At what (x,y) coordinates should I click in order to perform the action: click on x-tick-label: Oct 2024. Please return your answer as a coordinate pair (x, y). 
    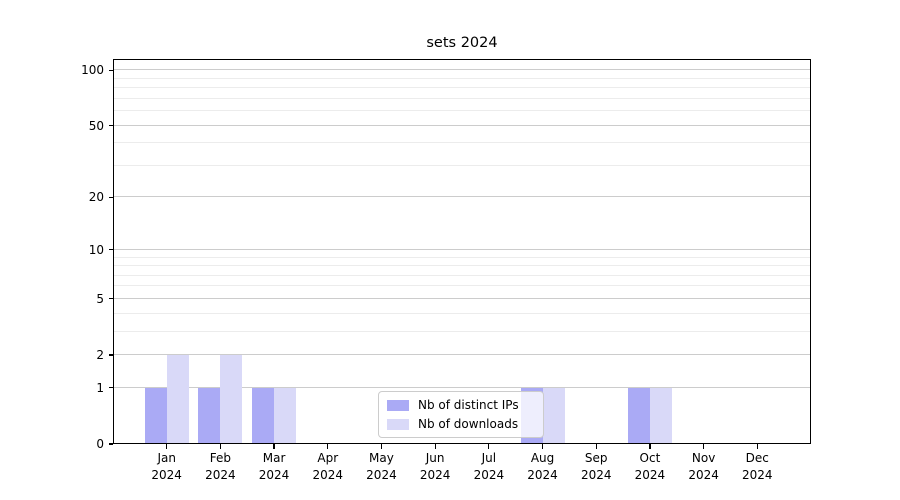
    Looking at the image, I should click on (650, 466).